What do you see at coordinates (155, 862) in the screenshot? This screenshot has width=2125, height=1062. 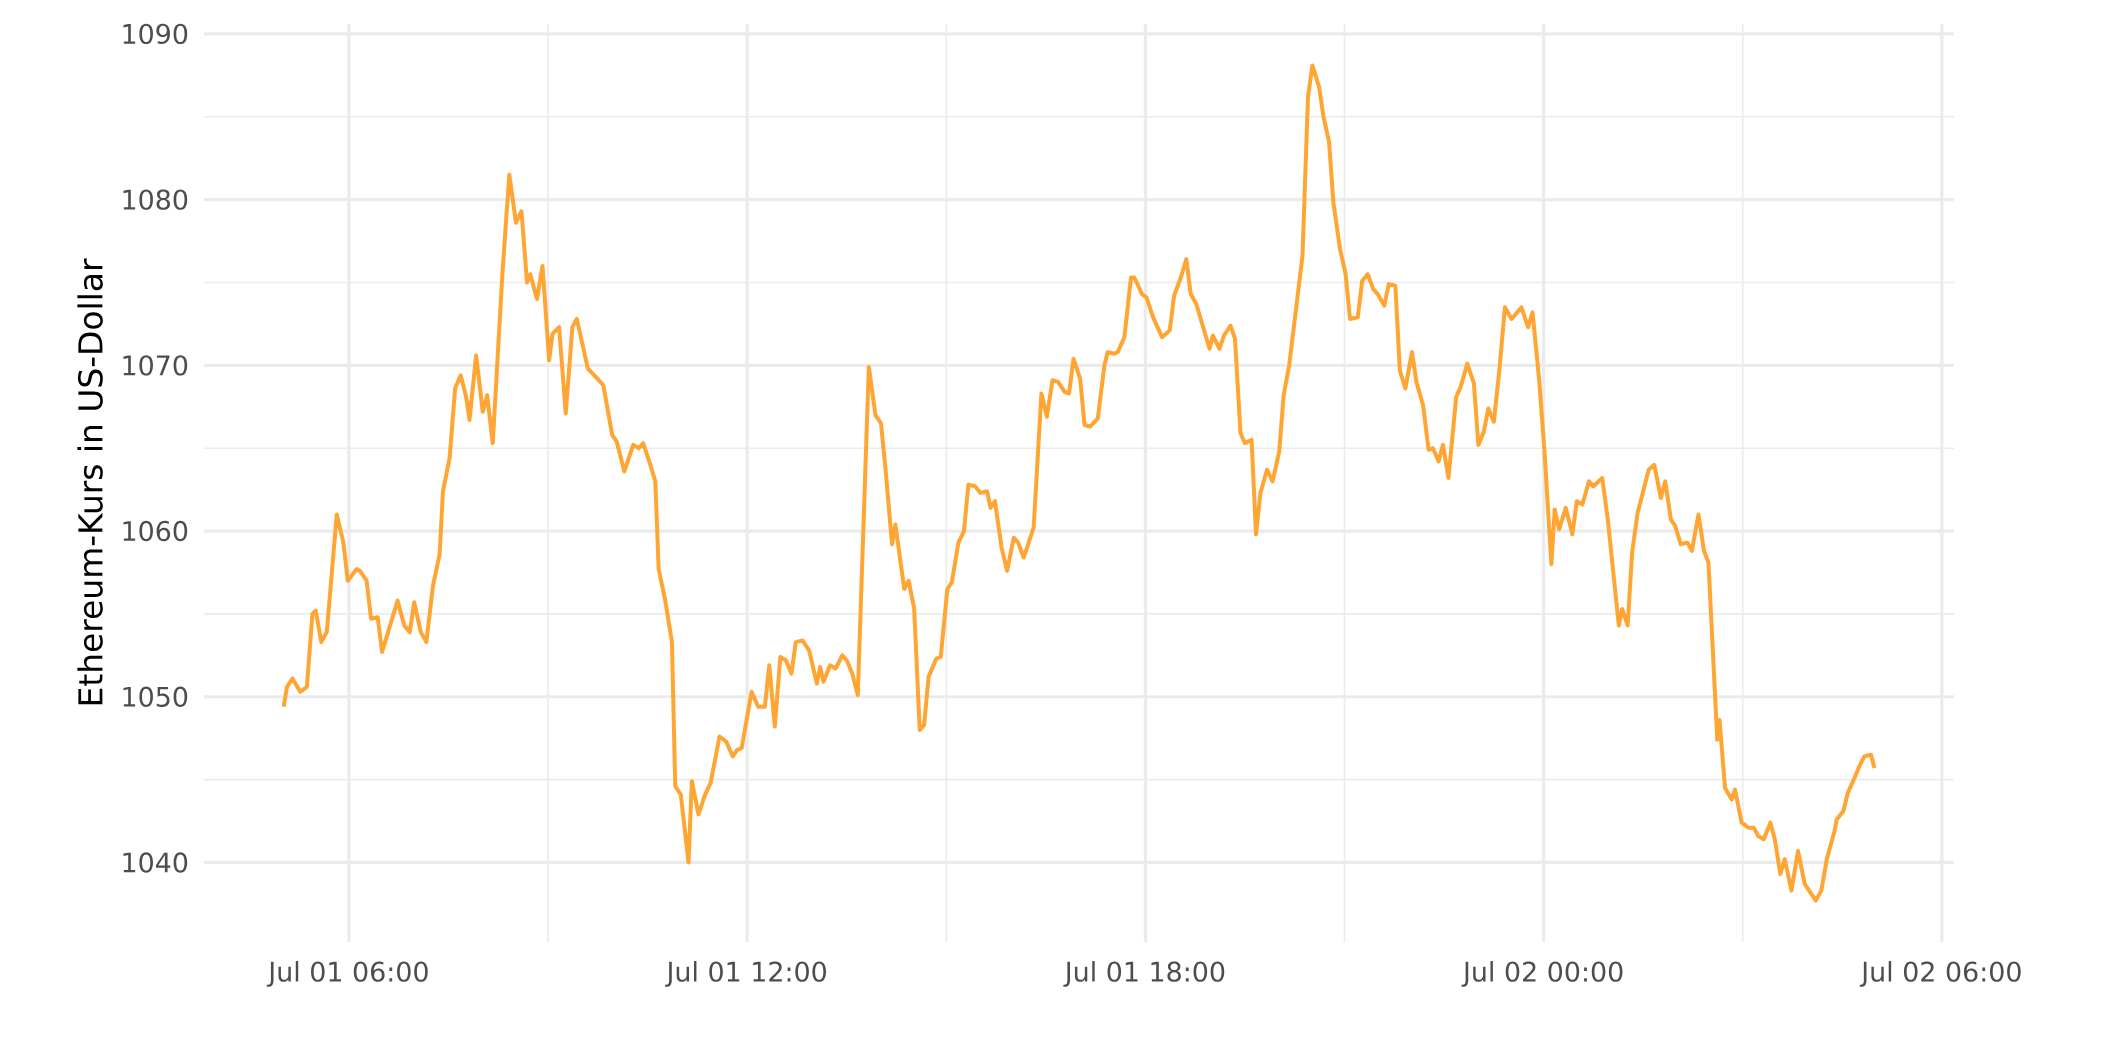 I see `y-tick-label: 1040` at bounding box center [155, 862].